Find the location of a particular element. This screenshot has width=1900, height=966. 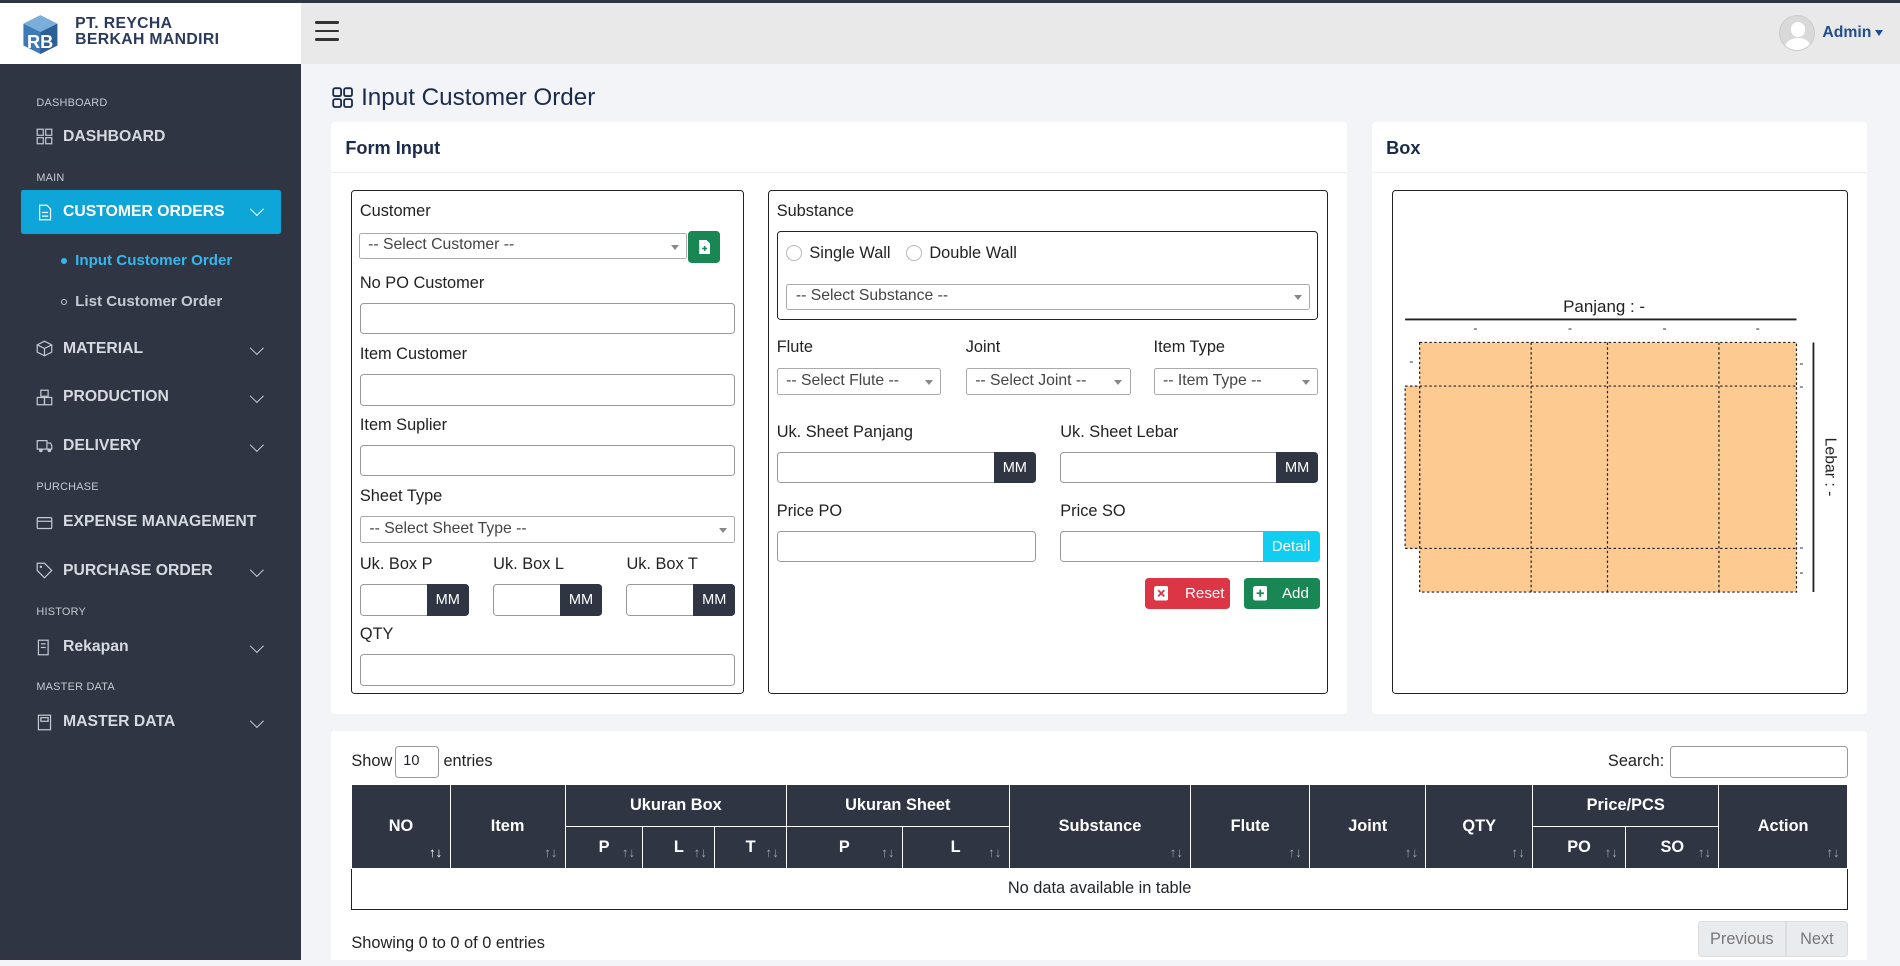

sidebar-item-material: MATERIAL is located at coordinates (151, 349).